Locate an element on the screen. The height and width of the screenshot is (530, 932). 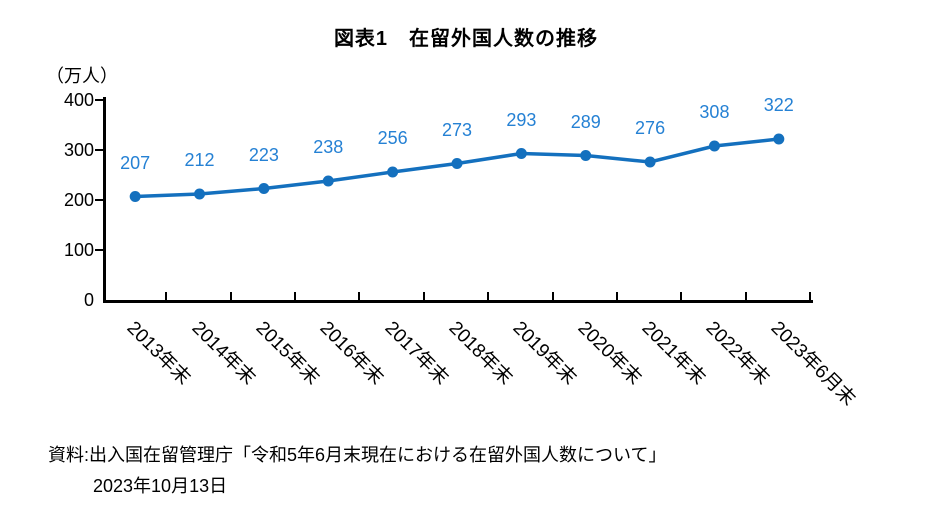
x-axis-category-label: 2013年末 is located at coordinates (158, 353).